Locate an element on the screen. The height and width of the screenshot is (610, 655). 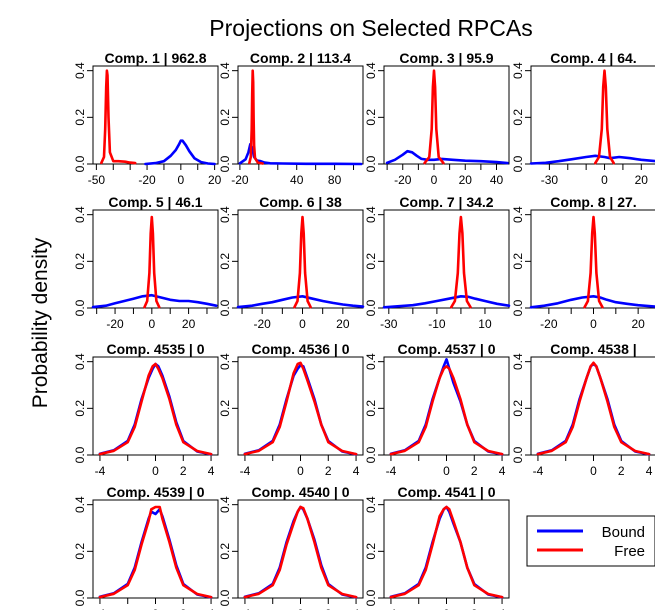
panel-15: Comp. 4541 | 0 -4 0 2 4 0.0 0.2 0.4 is located at coordinates (437, 547).